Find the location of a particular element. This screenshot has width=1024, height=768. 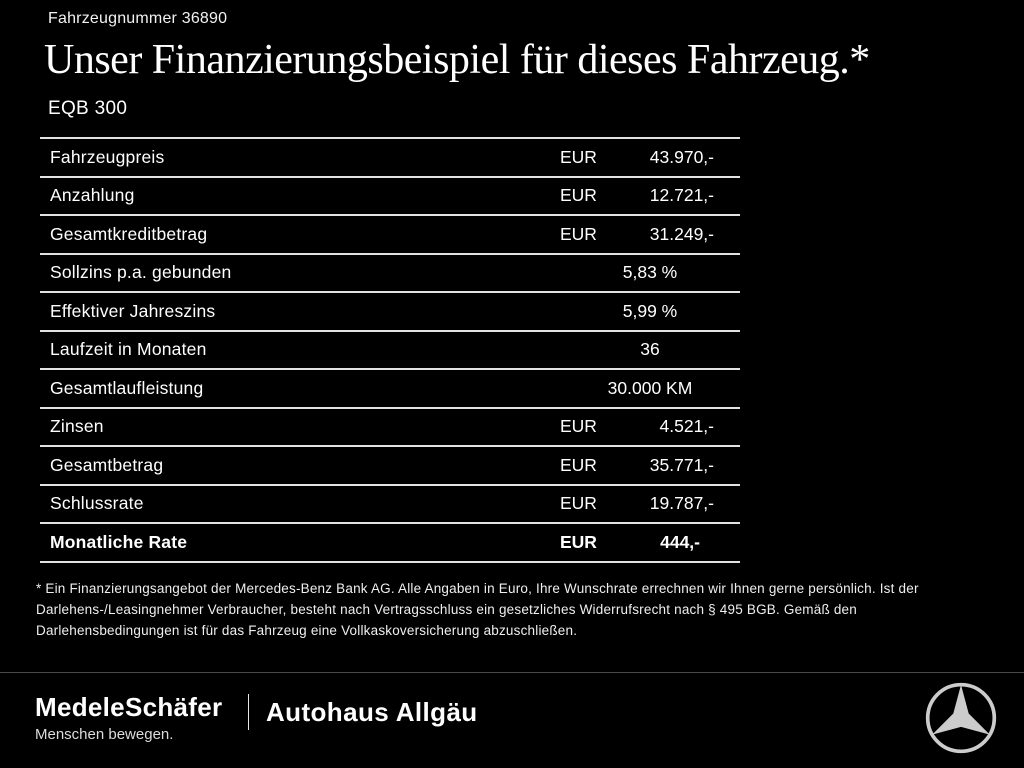

table-row: Gesamtlaufleistung 30.000 KM is located at coordinates (390, 389).